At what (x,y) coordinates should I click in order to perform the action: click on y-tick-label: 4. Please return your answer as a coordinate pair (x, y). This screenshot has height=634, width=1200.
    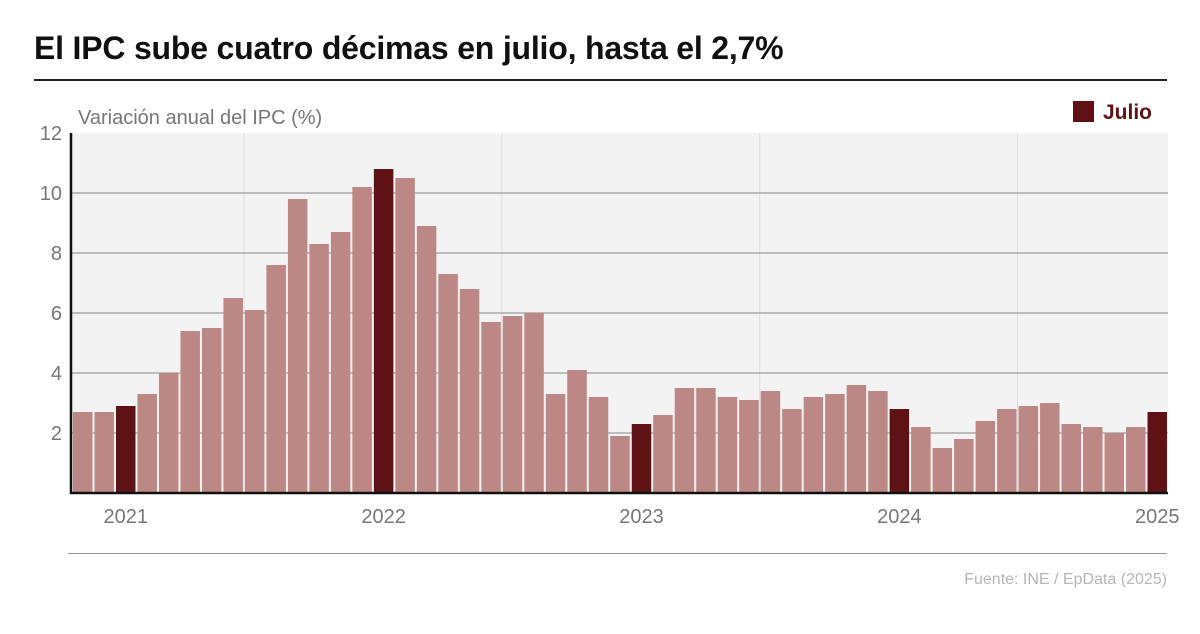
    Looking at the image, I should click on (56, 374).